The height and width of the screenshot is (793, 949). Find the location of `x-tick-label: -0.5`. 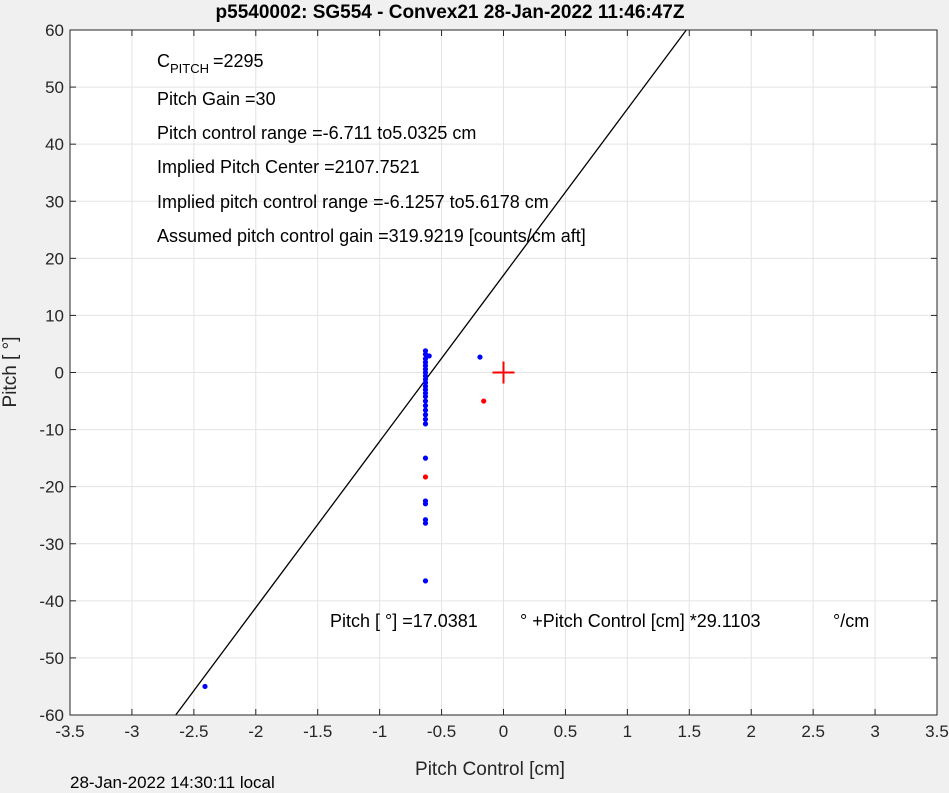

x-tick-label: -0.5 is located at coordinates (441, 731).